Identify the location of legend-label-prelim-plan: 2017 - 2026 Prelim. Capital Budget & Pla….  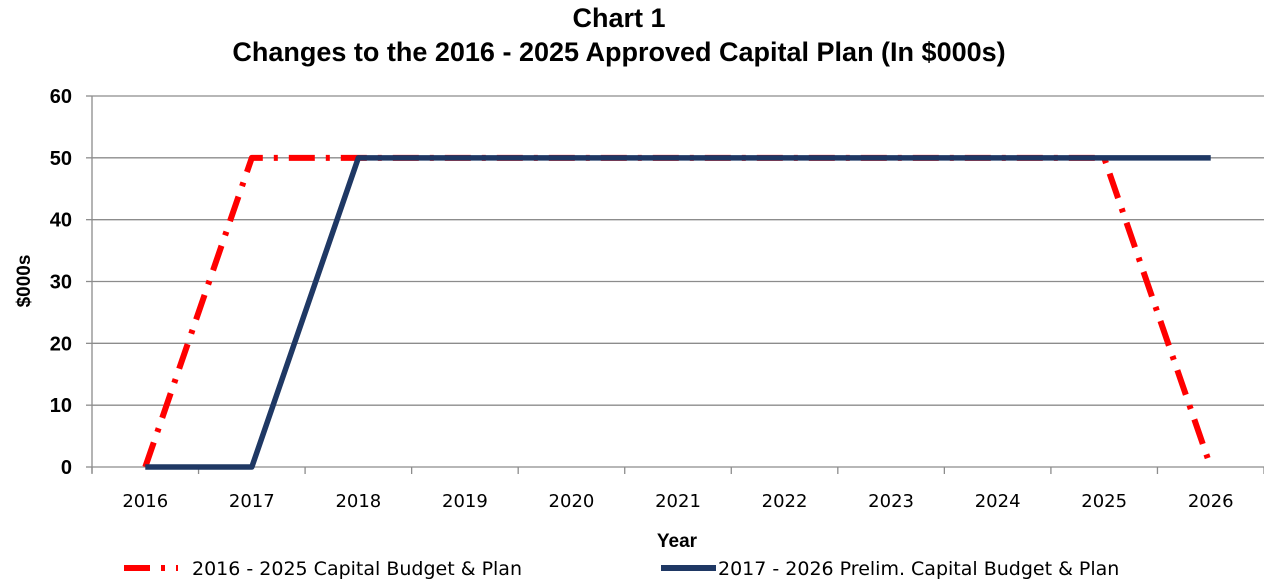
(918, 569).